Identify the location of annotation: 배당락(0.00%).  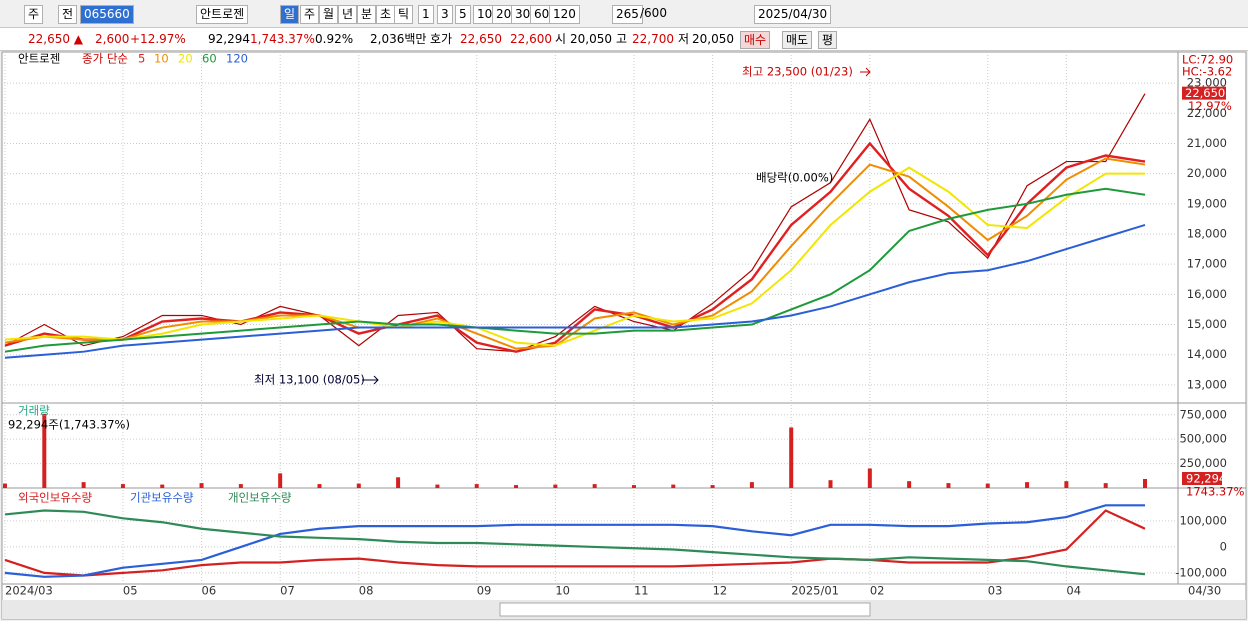
(794, 178).